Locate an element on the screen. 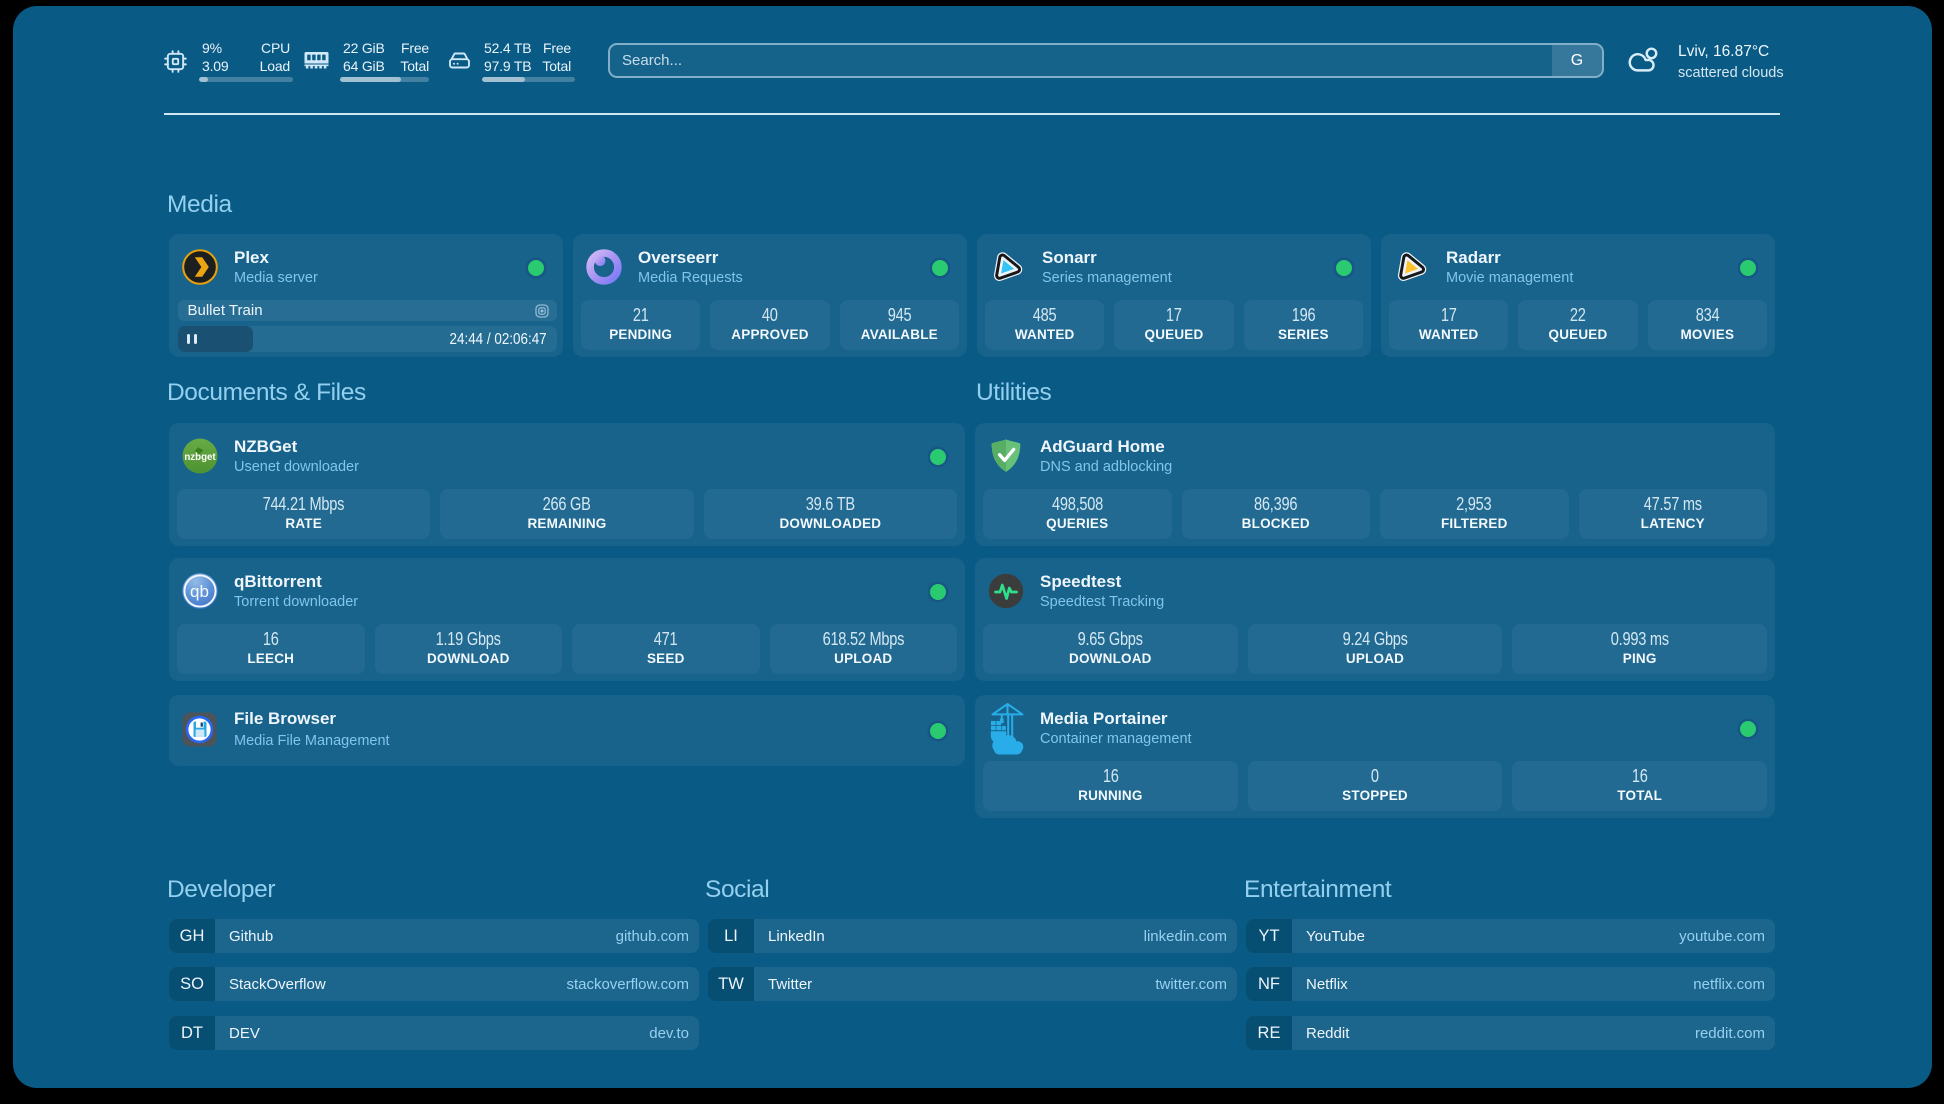  svg-text: qb is located at coordinates (199, 591).